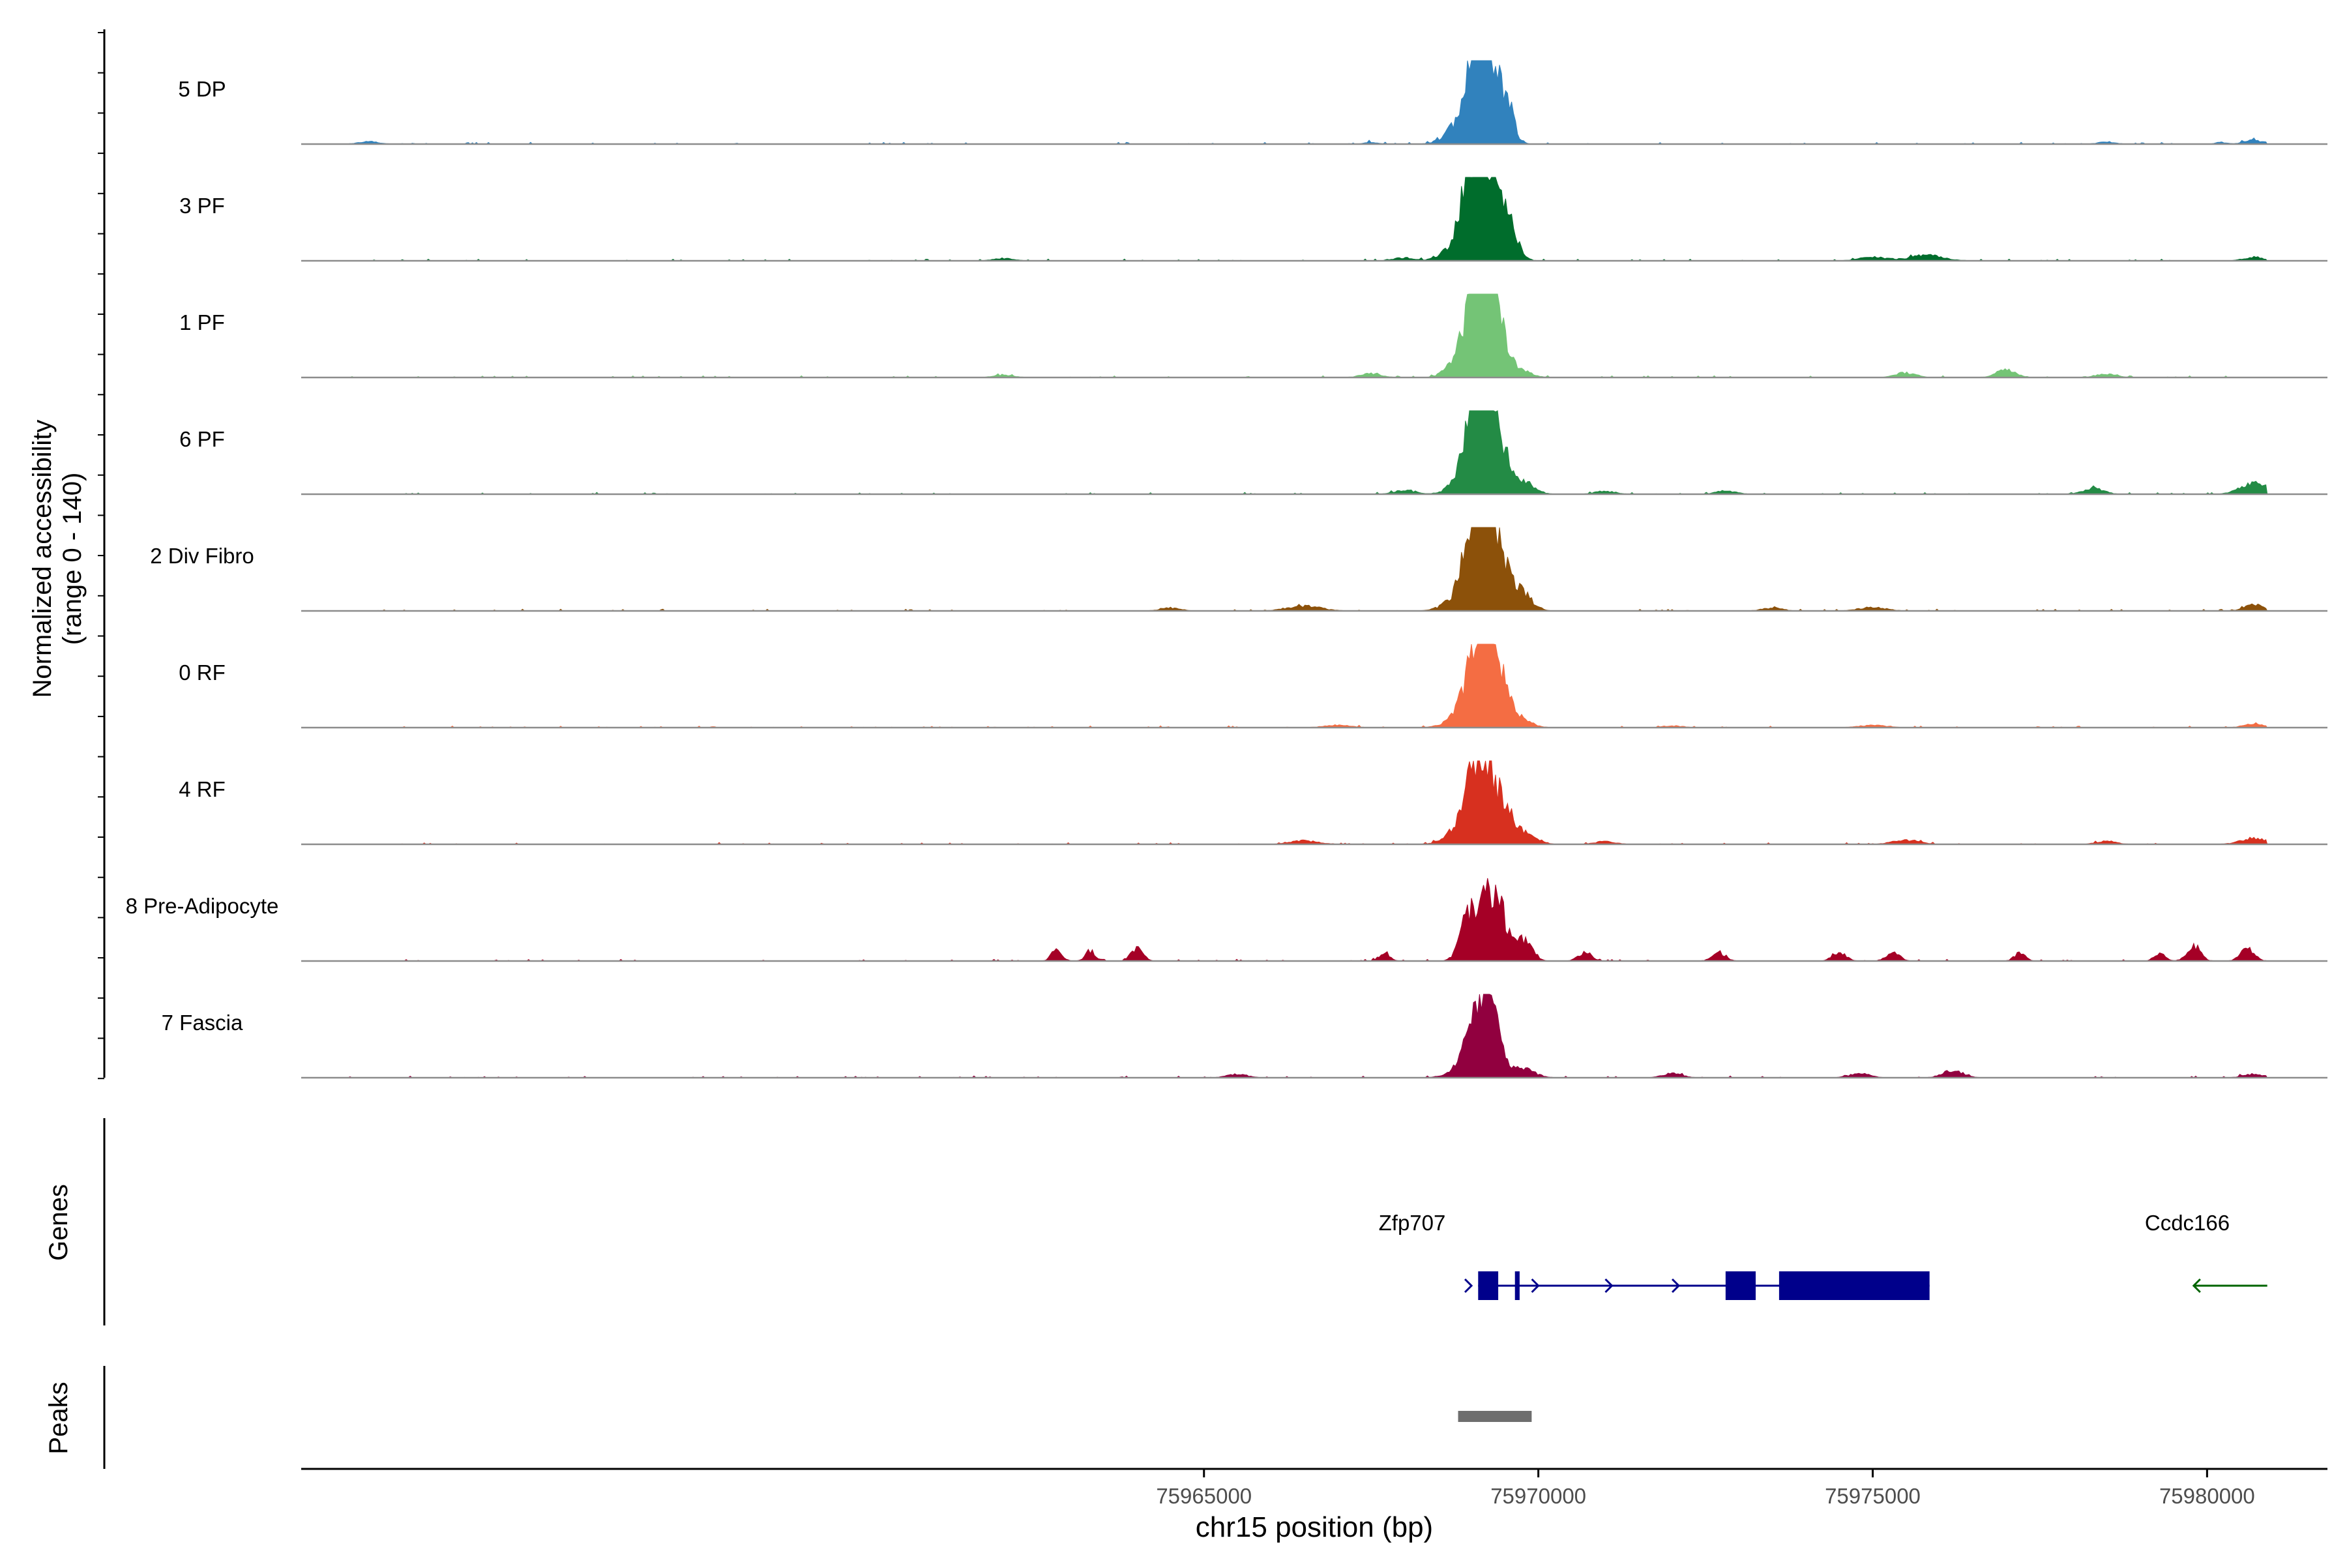  Describe the element at coordinates (42, 559) in the screenshot. I see `y-axis-label-line1: Normalized accessibility` at that location.